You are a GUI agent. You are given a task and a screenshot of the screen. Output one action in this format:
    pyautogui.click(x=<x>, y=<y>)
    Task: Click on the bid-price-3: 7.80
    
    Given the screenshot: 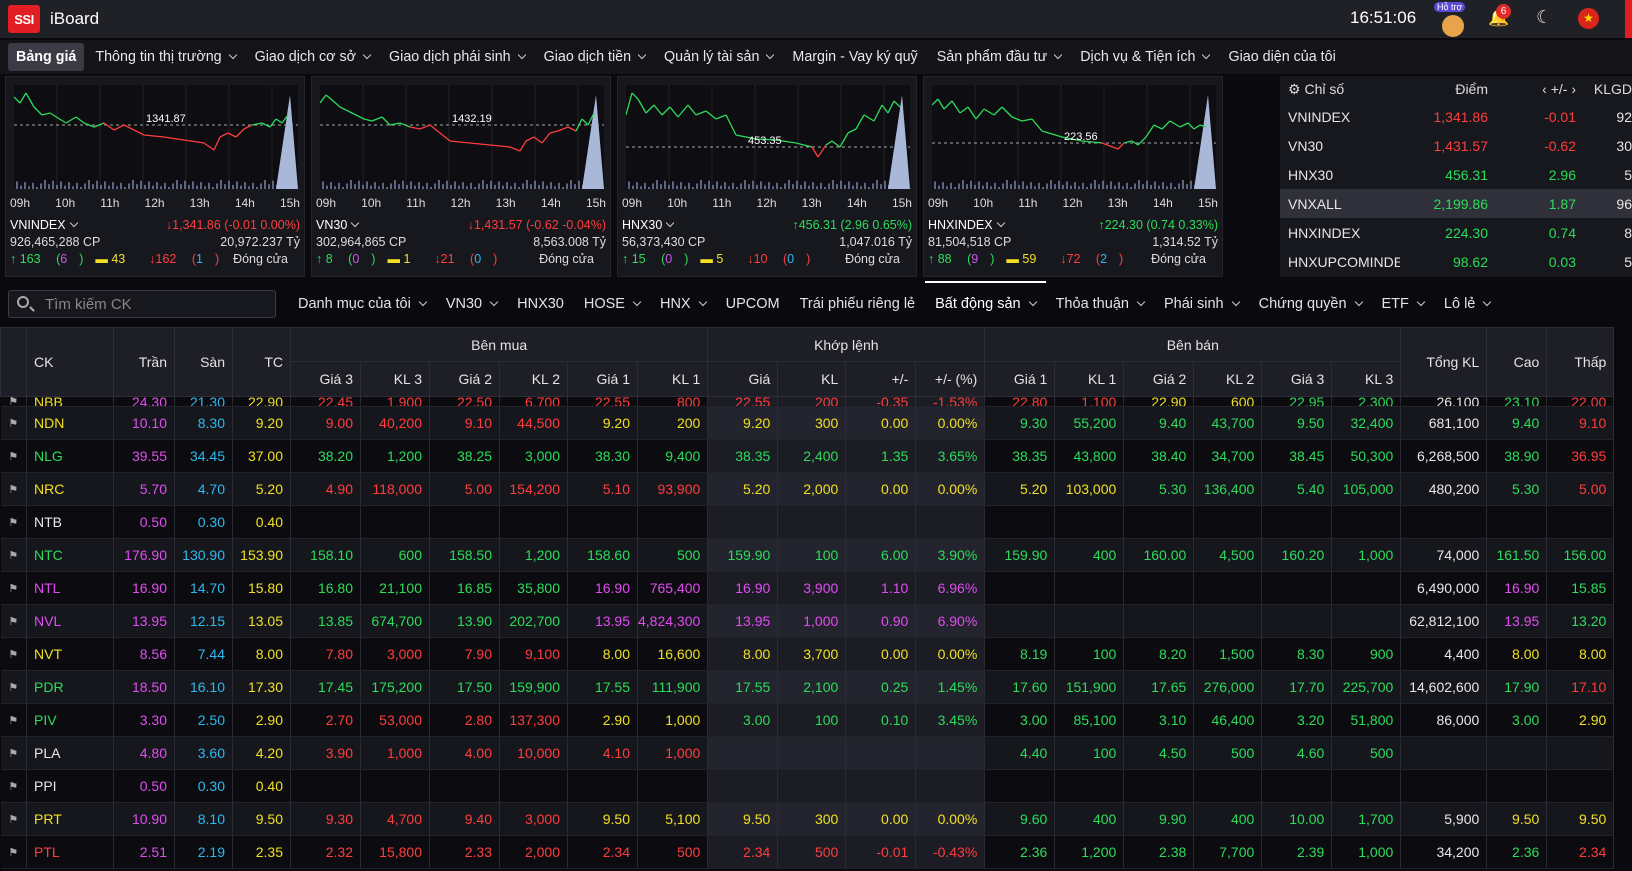 What is the action you would take?
    pyautogui.click(x=325, y=654)
    